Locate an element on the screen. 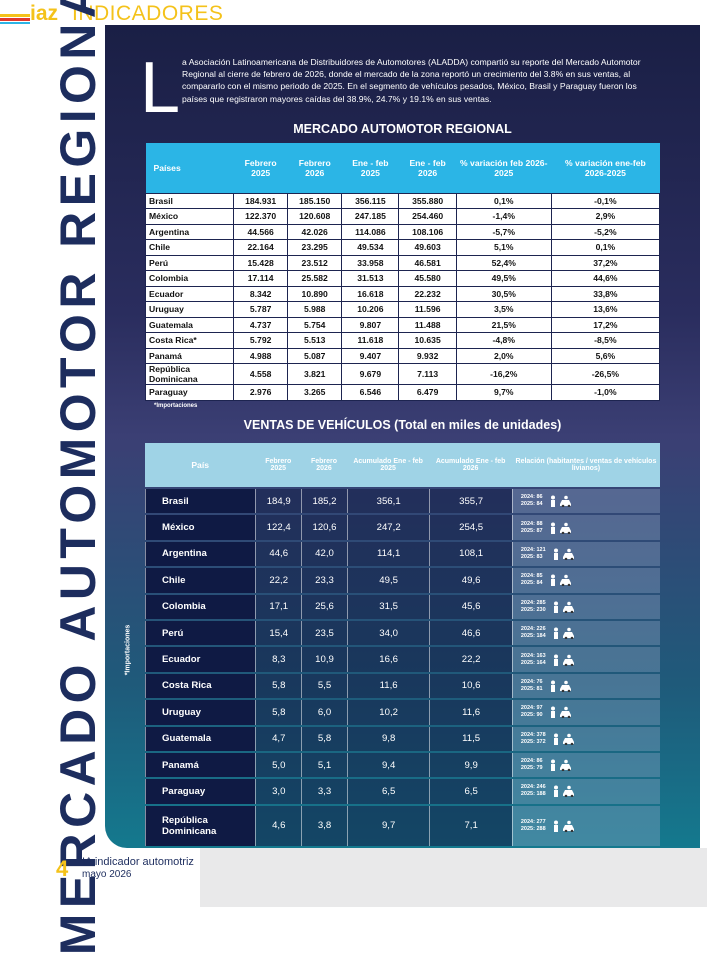 This screenshot has height=955, width=707. cell: 15.428 is located at coordinates (261, 262).